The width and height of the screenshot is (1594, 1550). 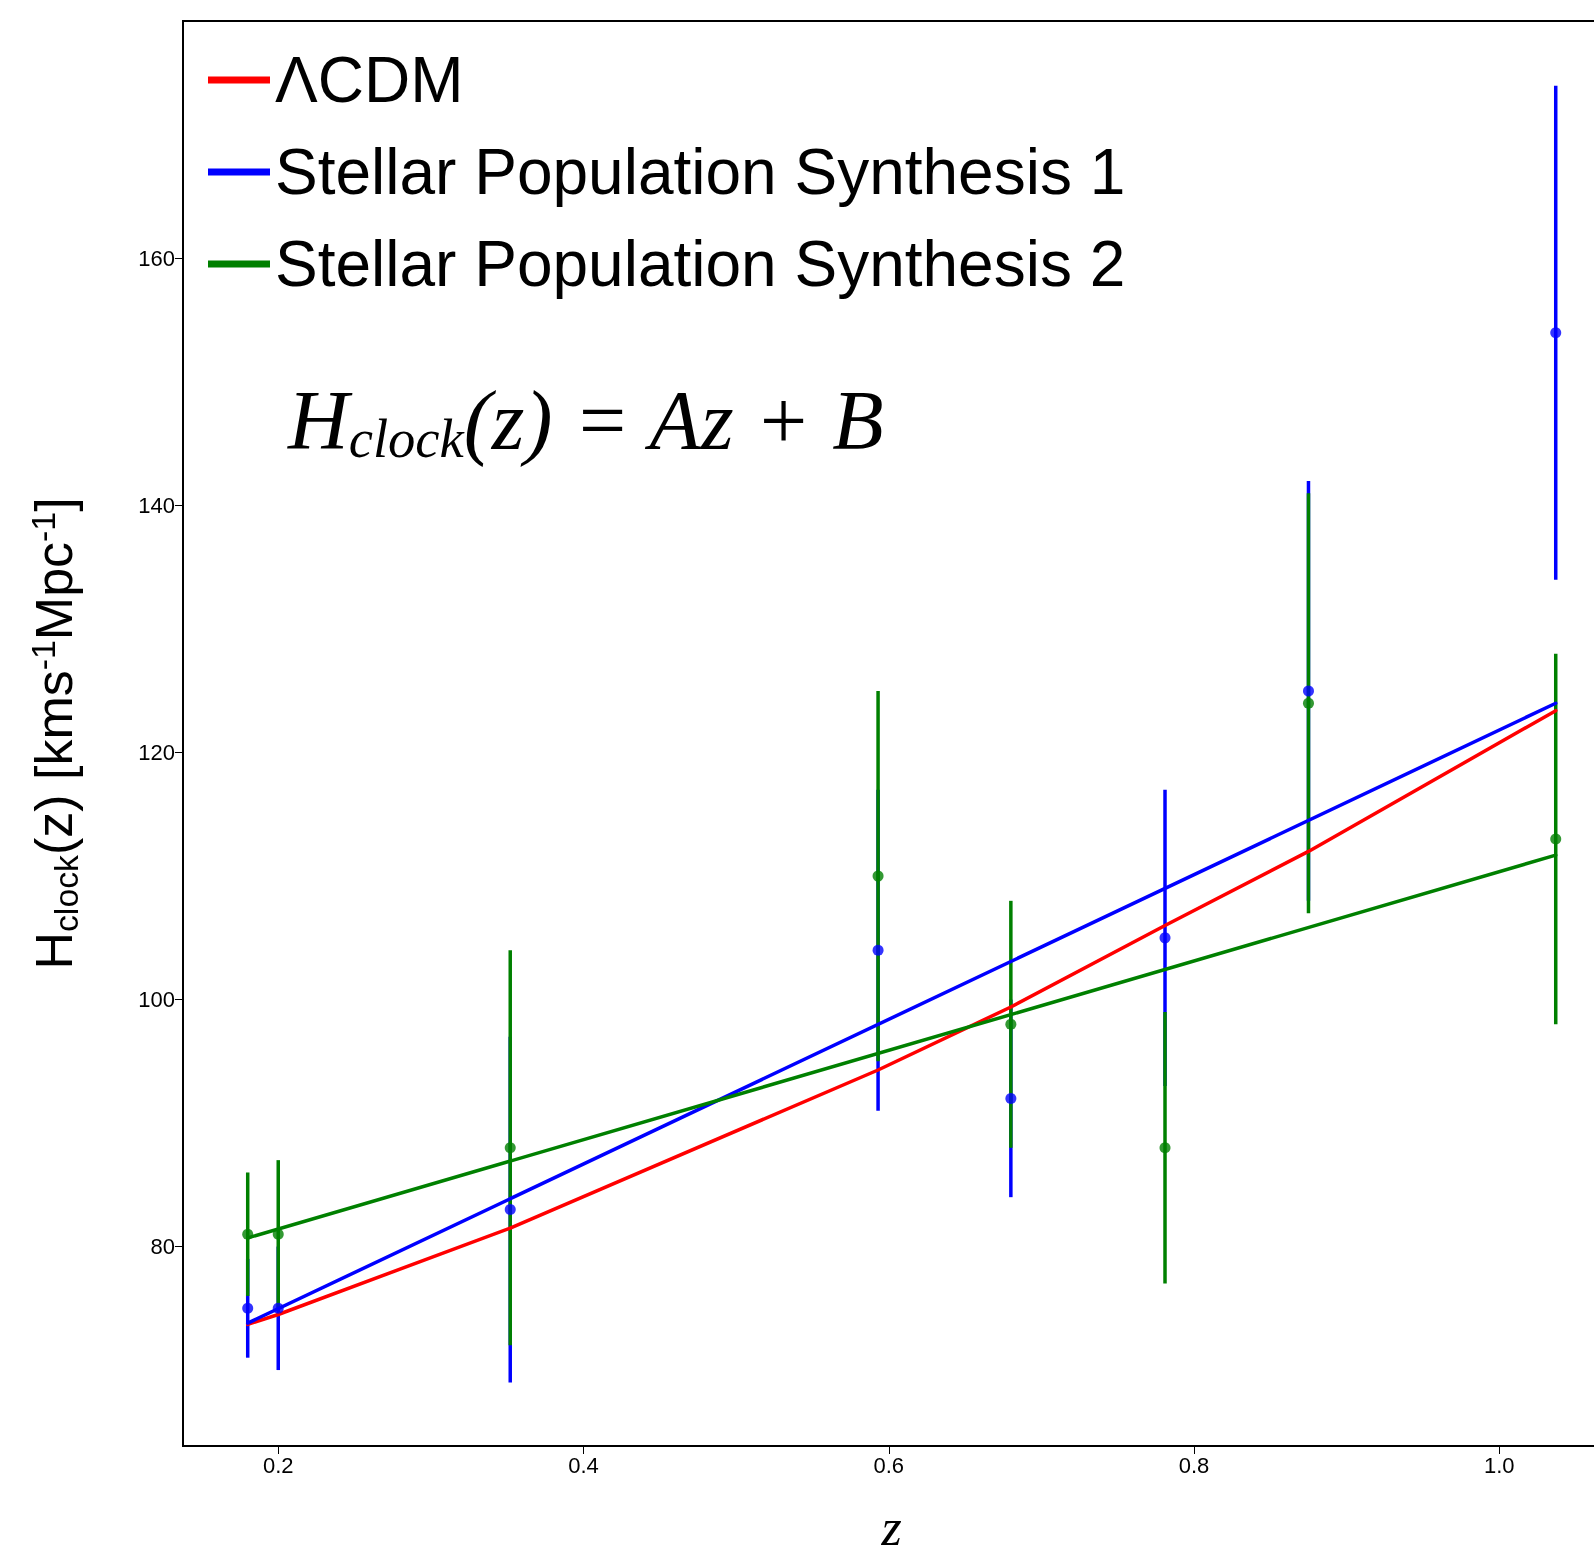 What do you see at coordinates (156, 259) in the screenshot?
I see `y-tick-label: 160` at bounding box center [156, 259].